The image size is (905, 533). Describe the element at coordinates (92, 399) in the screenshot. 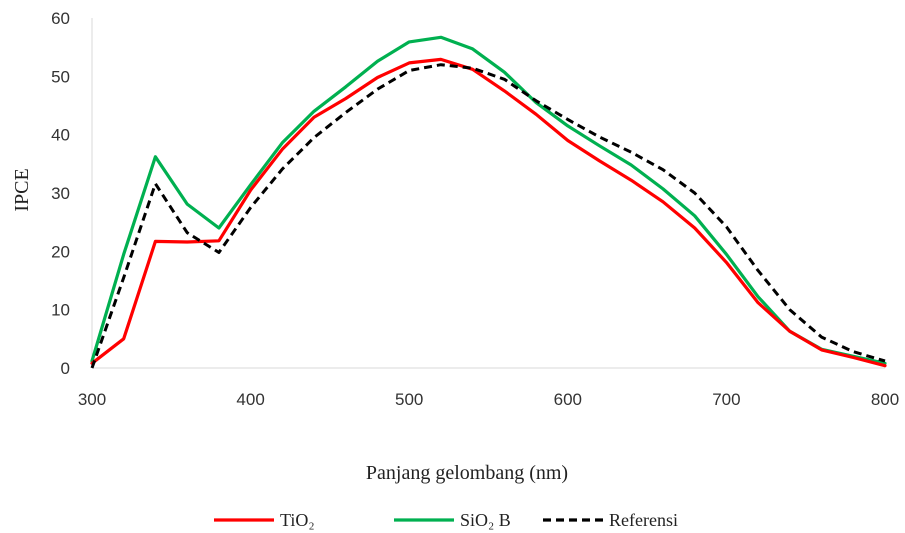

I see `x-tick-label: 300` at that location.